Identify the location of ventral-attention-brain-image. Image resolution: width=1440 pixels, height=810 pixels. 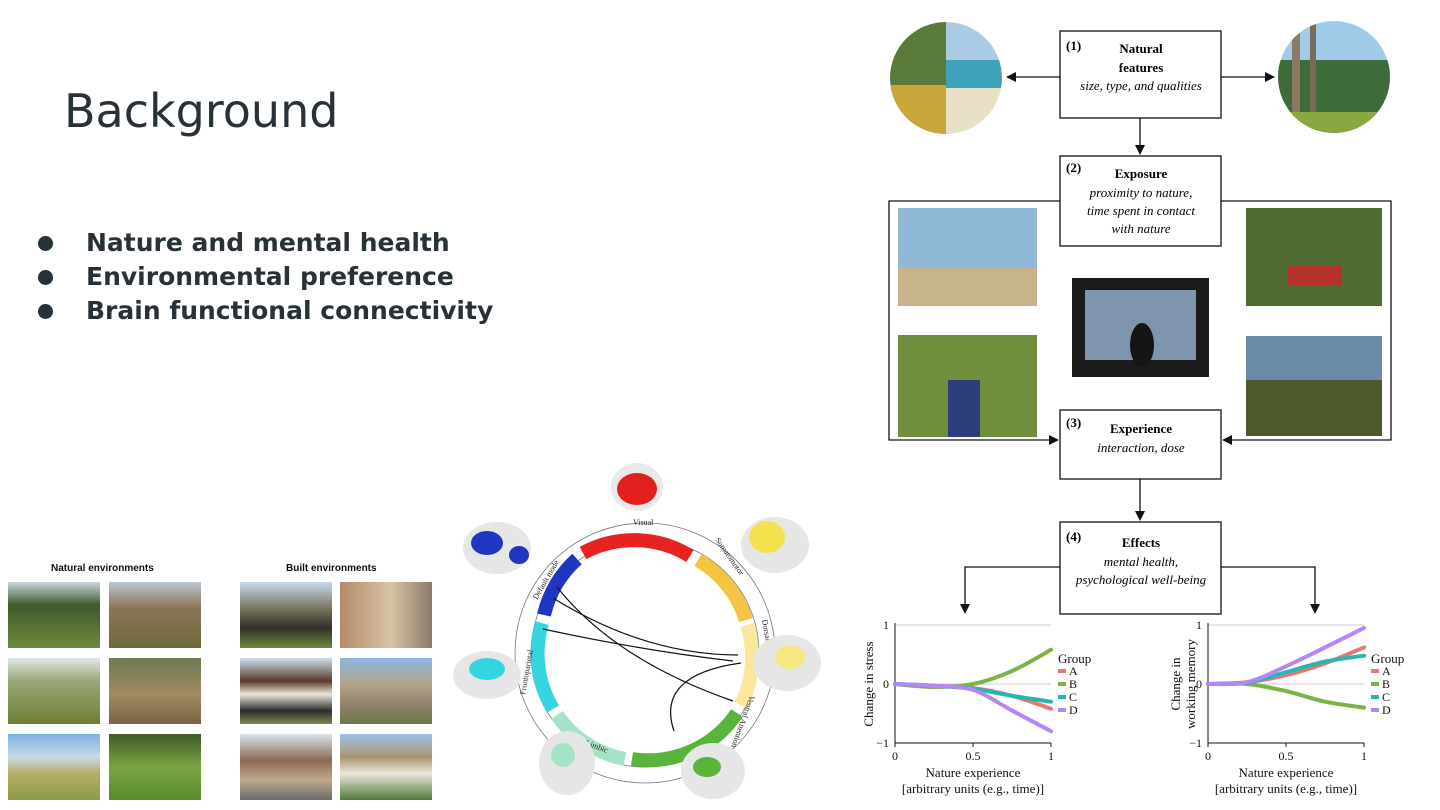
(713, 771).